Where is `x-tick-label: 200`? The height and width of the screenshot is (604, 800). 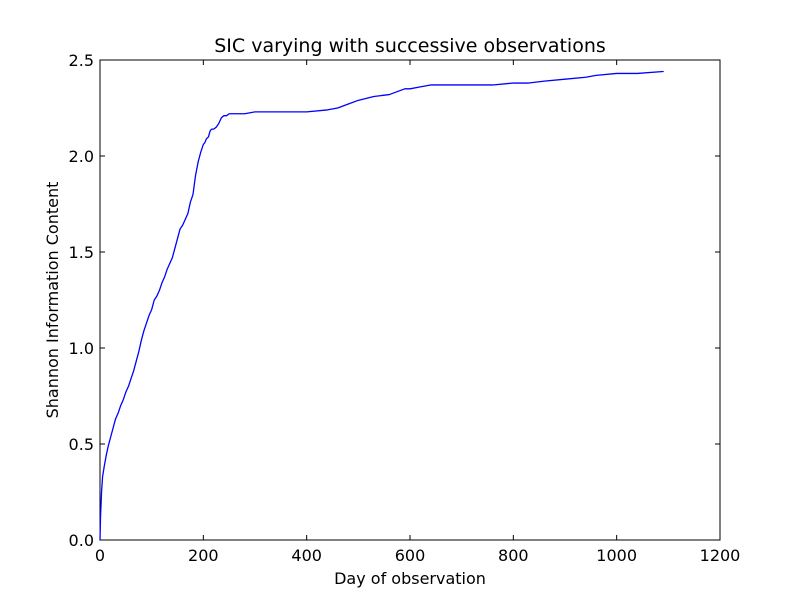
x-tick-label: 200 is located at coordinates (203, 555).